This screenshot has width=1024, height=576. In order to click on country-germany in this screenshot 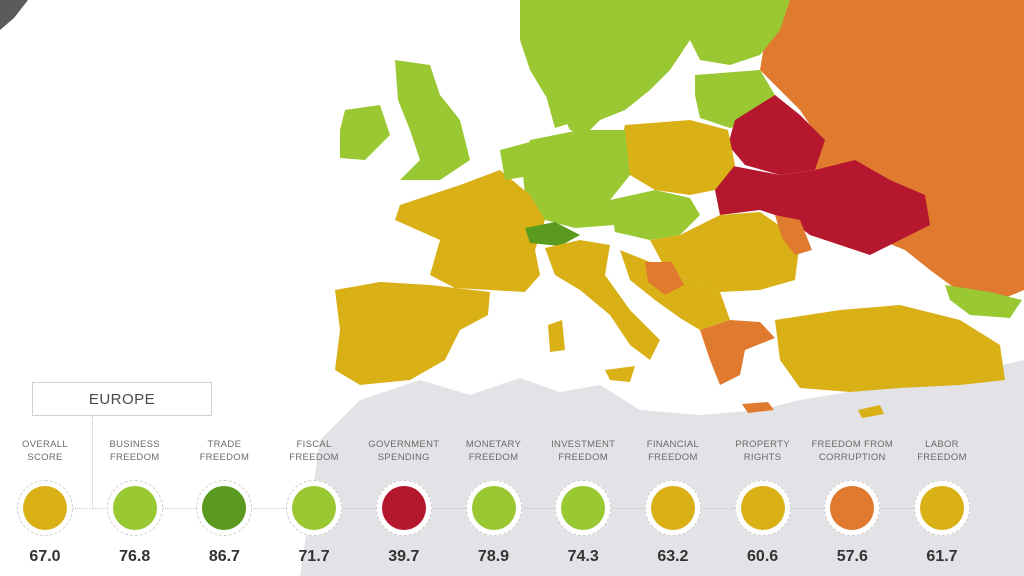, I will do `click(576, 179)`.